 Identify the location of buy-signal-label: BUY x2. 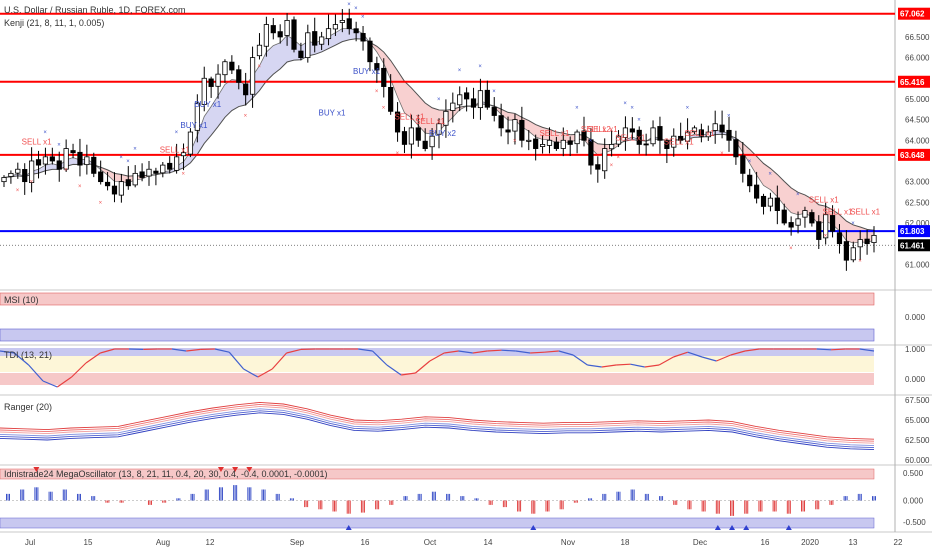
(443, 133).